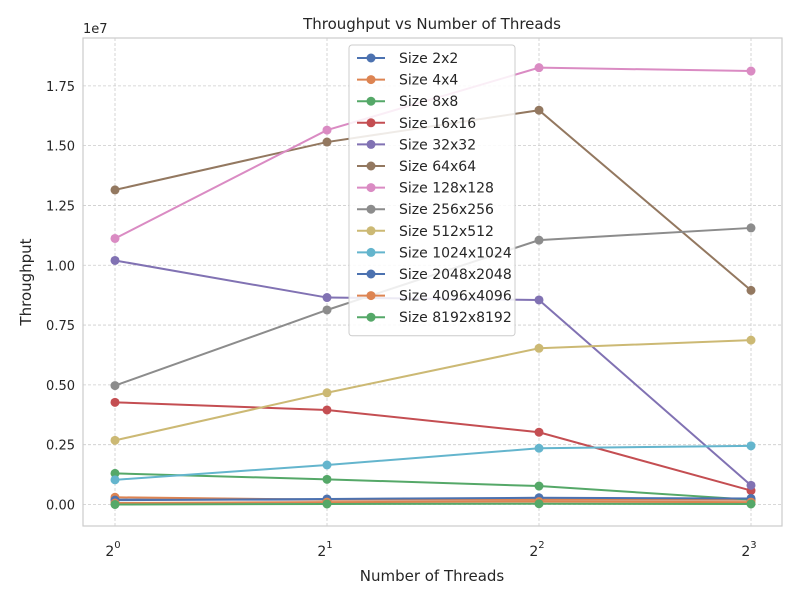  I want to click on legend-entry: Size 2x2, so click(407, 59).